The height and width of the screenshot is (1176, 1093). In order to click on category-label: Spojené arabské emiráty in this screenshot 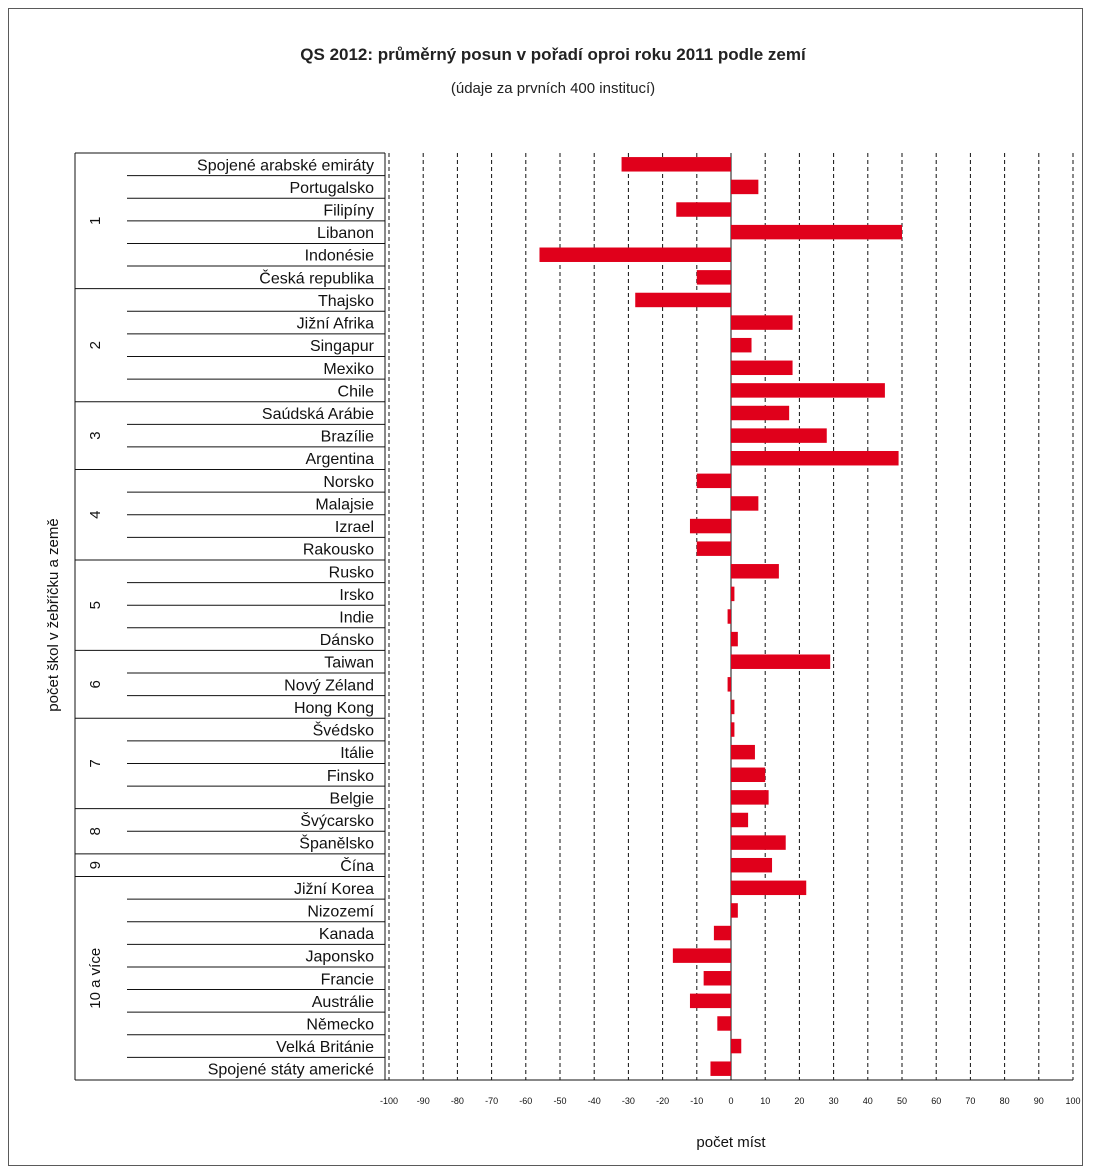, I will do `click(285, 165)`.